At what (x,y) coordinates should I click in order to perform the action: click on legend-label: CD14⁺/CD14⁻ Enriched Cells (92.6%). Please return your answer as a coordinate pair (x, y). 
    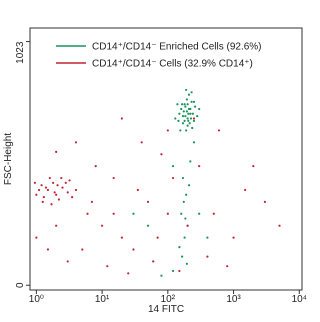
    Looking at the image, I should click on (177, 47).